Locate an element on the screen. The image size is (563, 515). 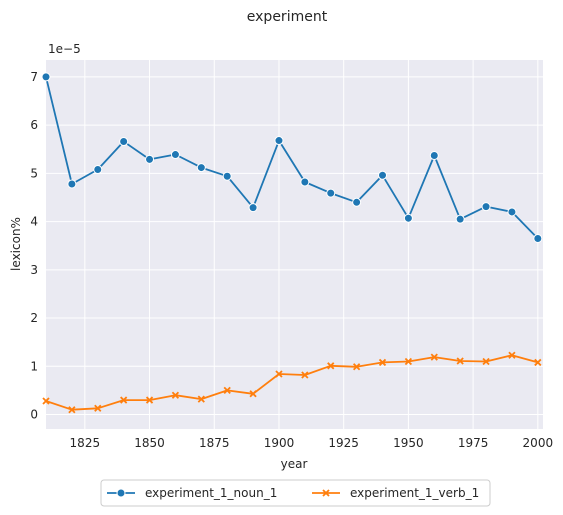
x-tick-label: 1875 is located at coordinates (214, 443).